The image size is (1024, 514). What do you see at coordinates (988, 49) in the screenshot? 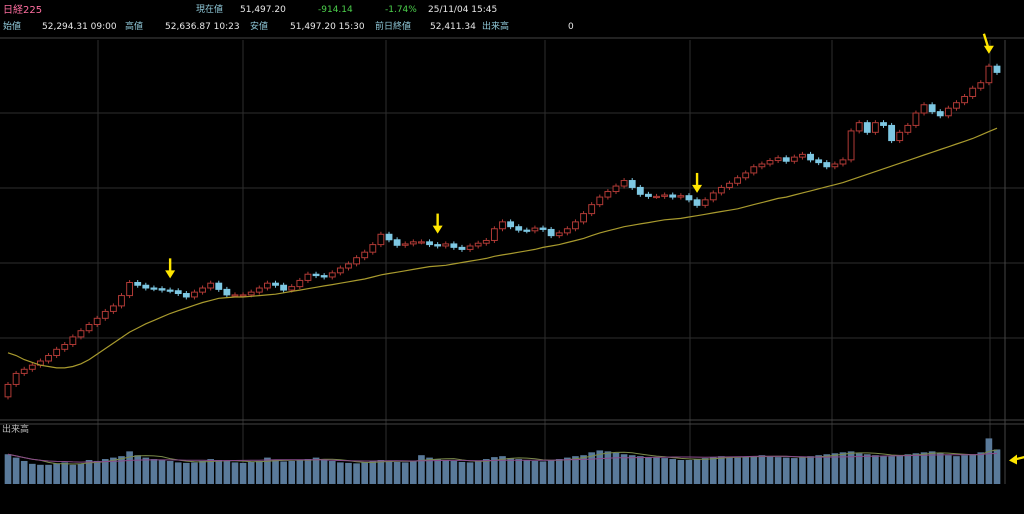
I see `arrow-head` at bounding box center [988, 49].